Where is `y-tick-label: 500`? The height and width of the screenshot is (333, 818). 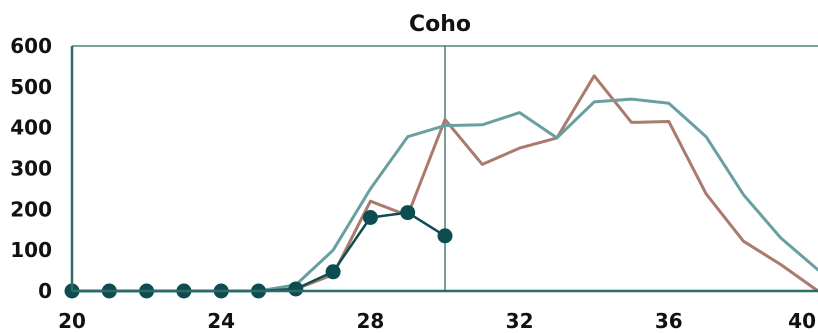 y-tick-label: 500 is located at coordinates (31, 87).